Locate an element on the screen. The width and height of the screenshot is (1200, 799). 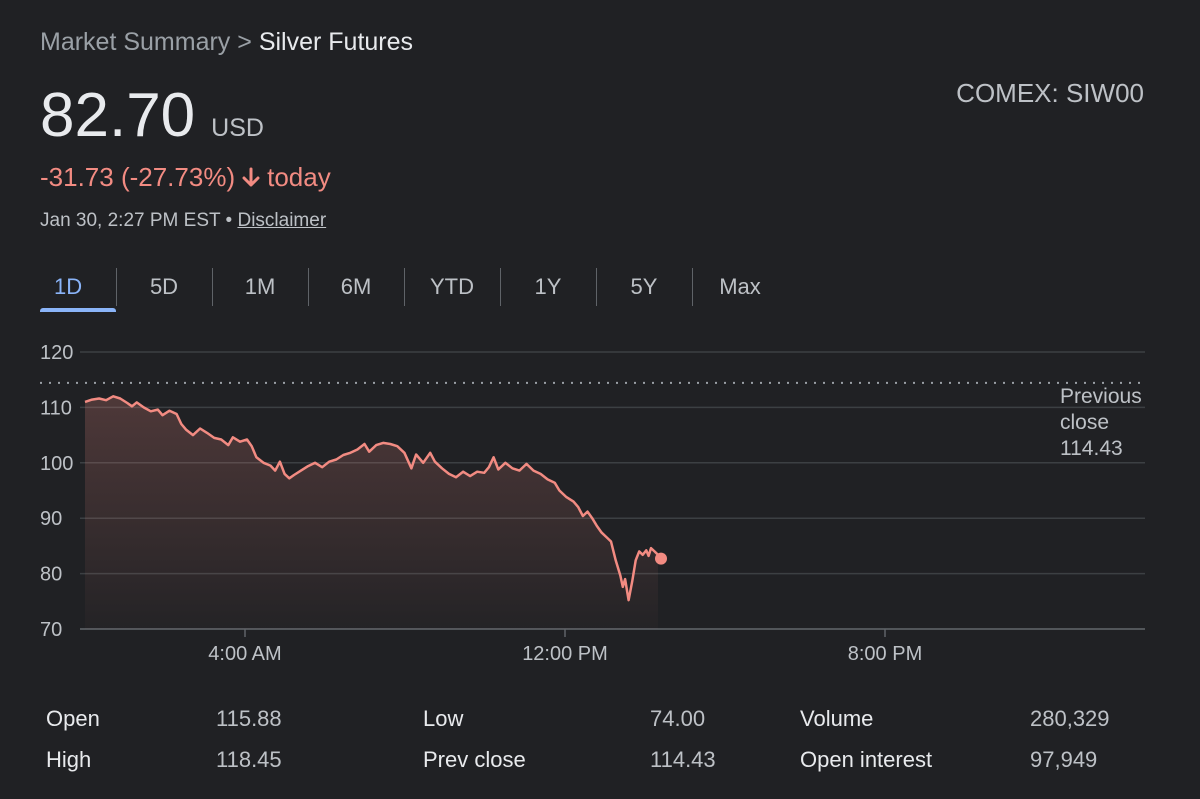
x-tick-label: 12:00 PM is located at coordinates (565, 654).